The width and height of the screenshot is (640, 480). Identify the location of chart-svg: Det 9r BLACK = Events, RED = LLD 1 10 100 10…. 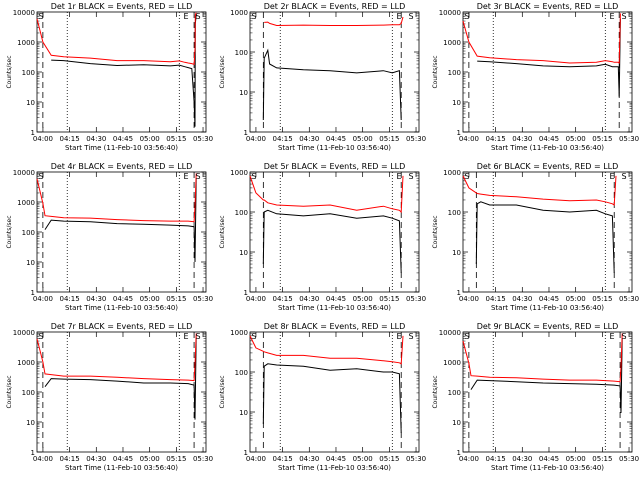
(535, 397).